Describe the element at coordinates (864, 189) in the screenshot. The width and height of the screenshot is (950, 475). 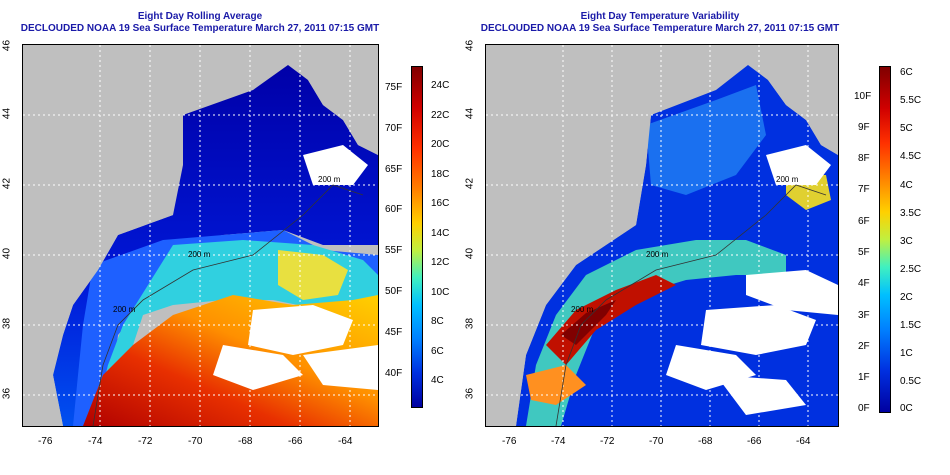
I see `right-cbar-f-7: 7F` at that location.